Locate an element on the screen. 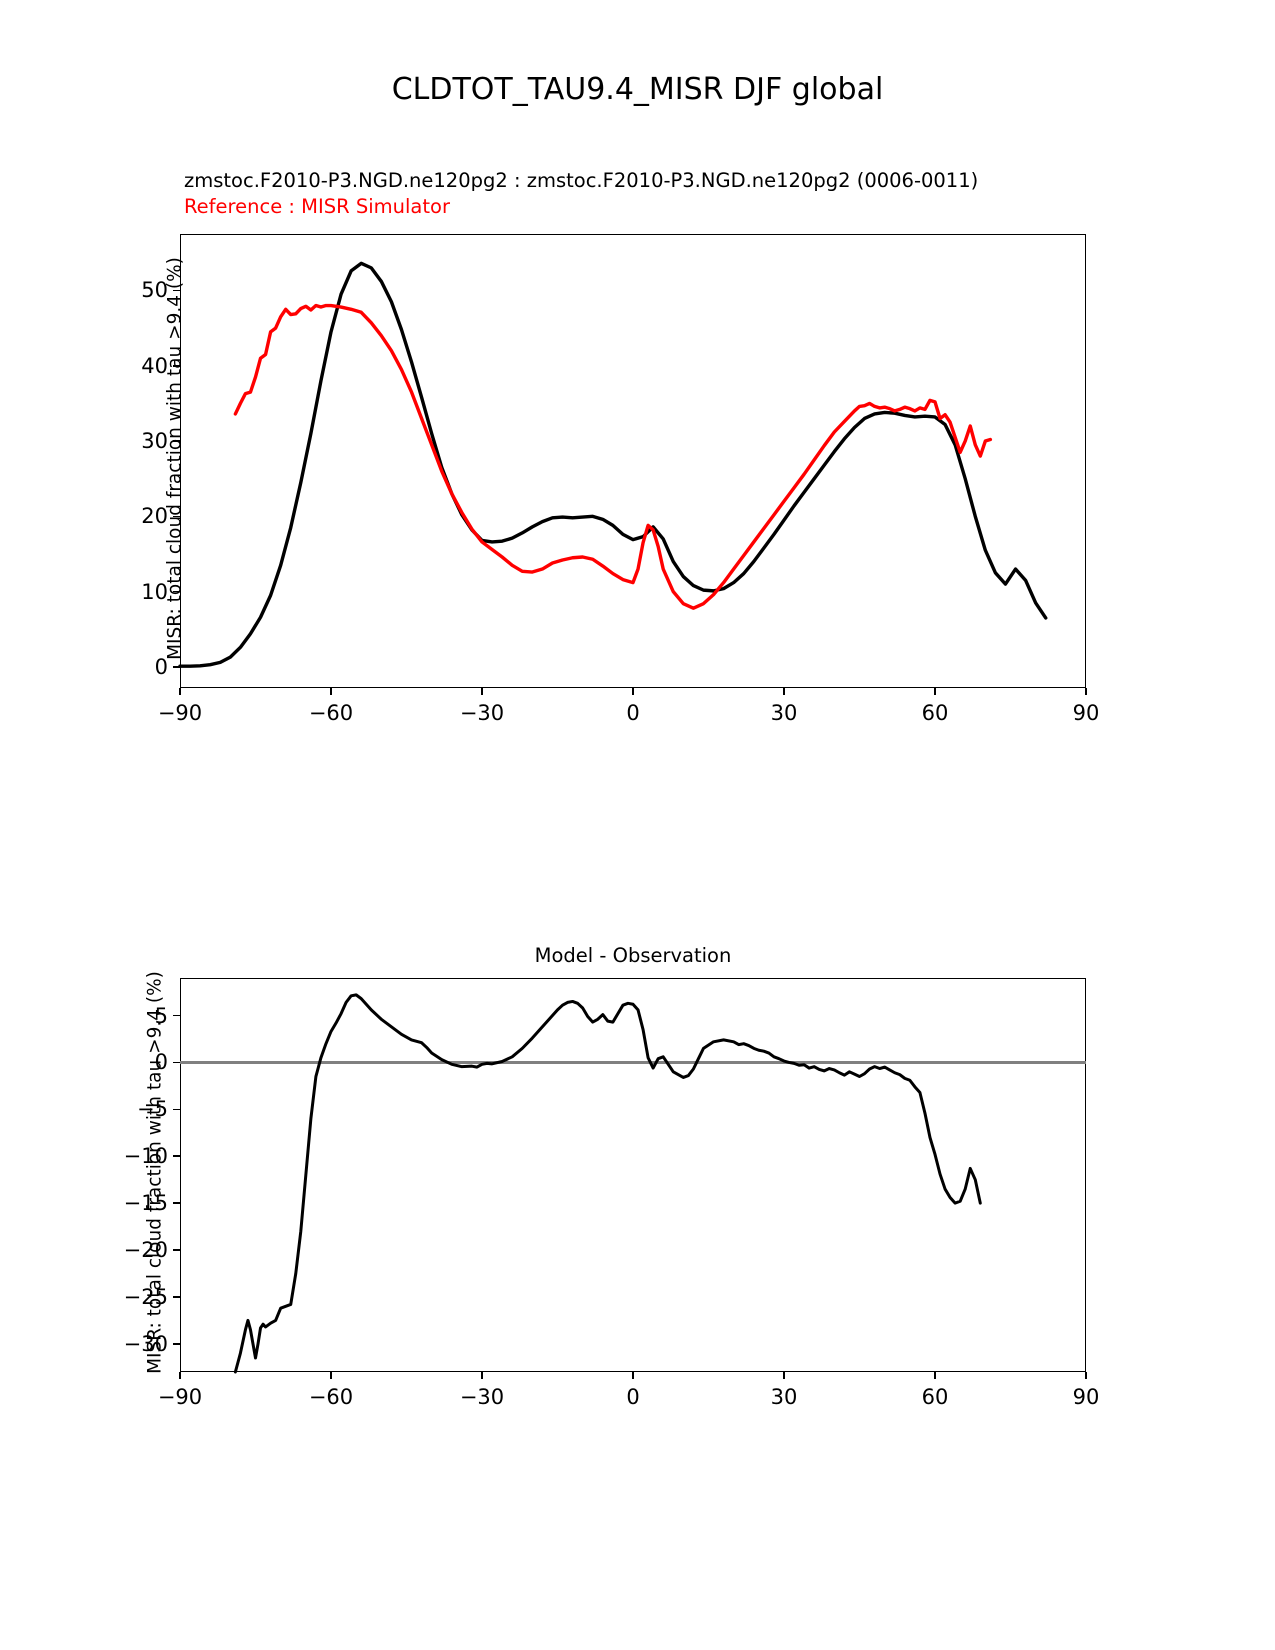  y-tick-label: 30 is located at coordinates (154, 441).